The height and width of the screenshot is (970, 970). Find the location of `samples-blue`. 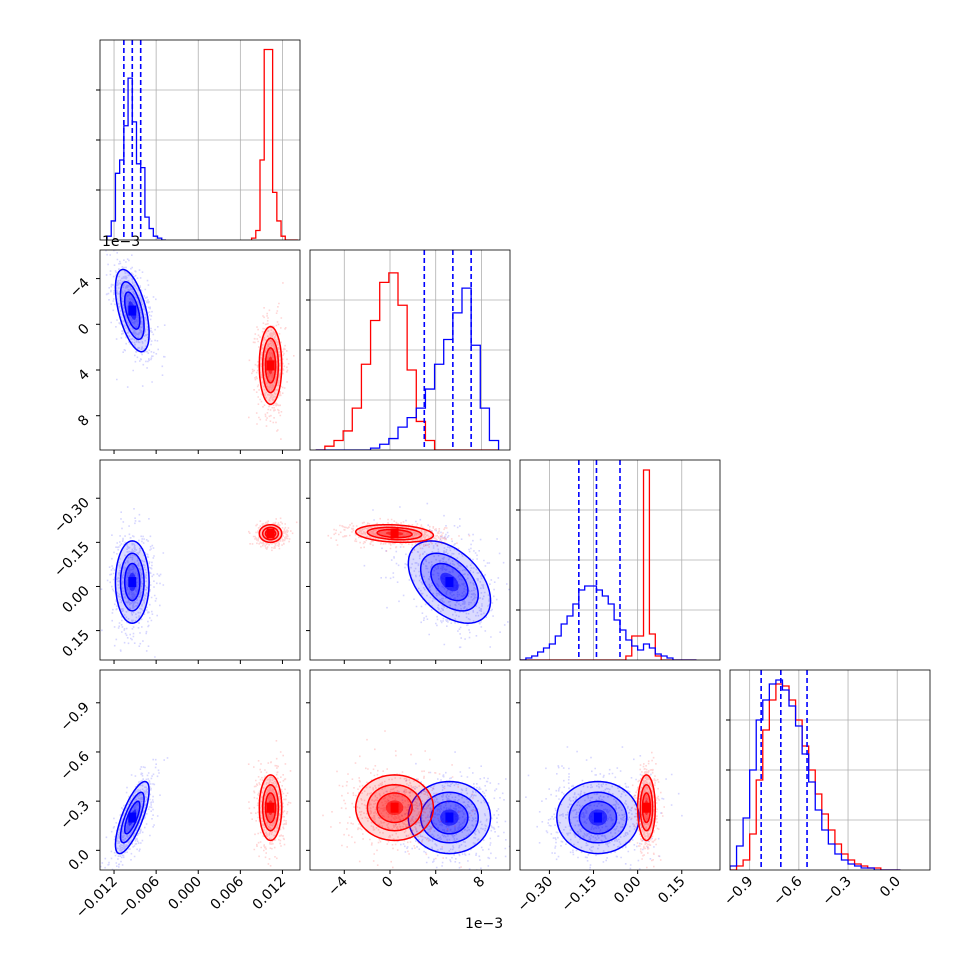

samples-blue is located at coordinates (442, 810).